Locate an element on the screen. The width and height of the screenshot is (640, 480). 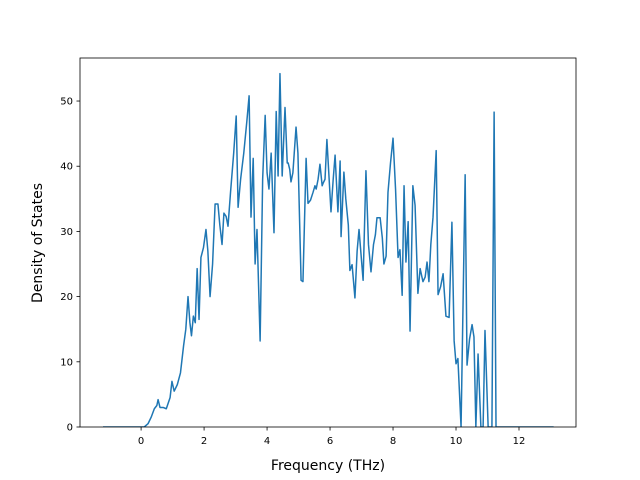
y-tick-label: 50 is located at coordinates (66, 102).